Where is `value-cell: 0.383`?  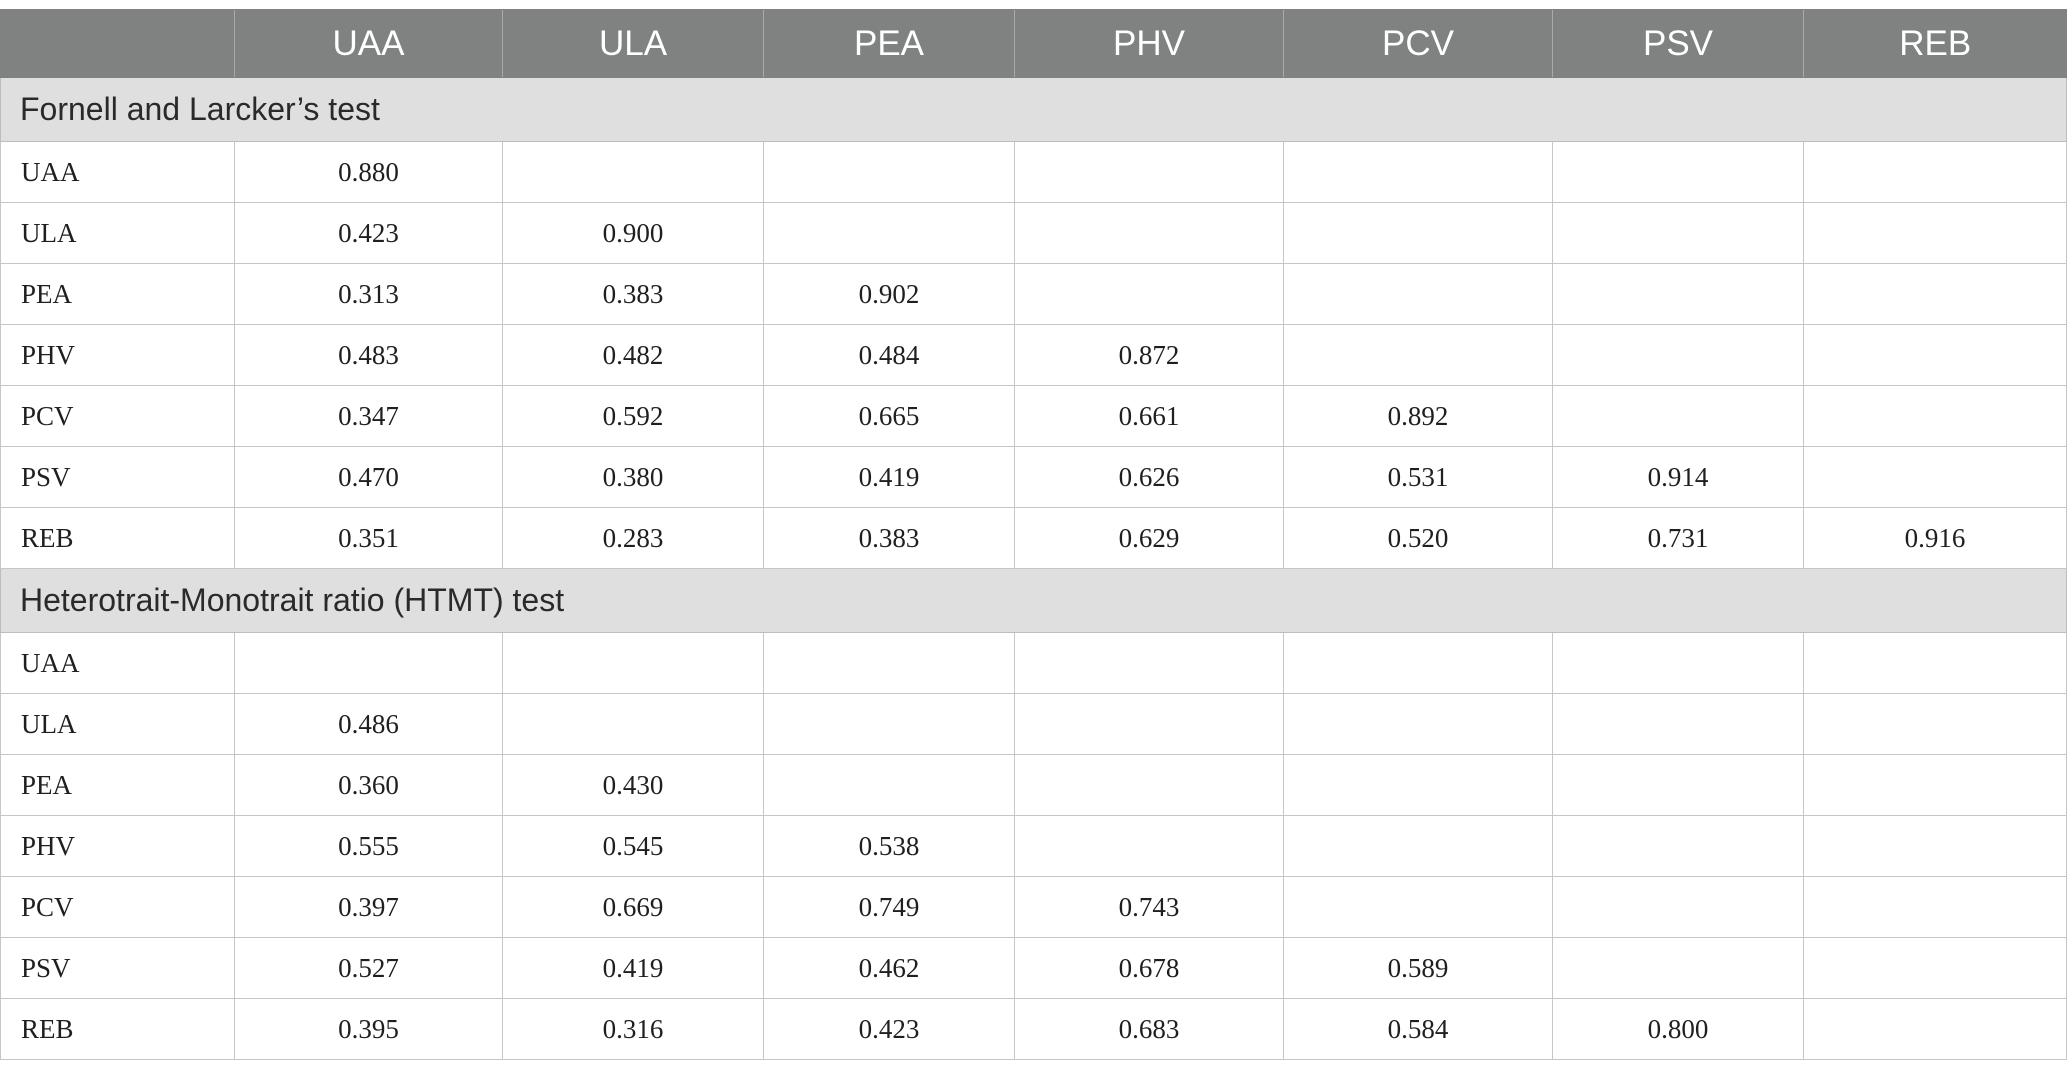 value-cell: 0.383 is located at coordinates (633, 294).